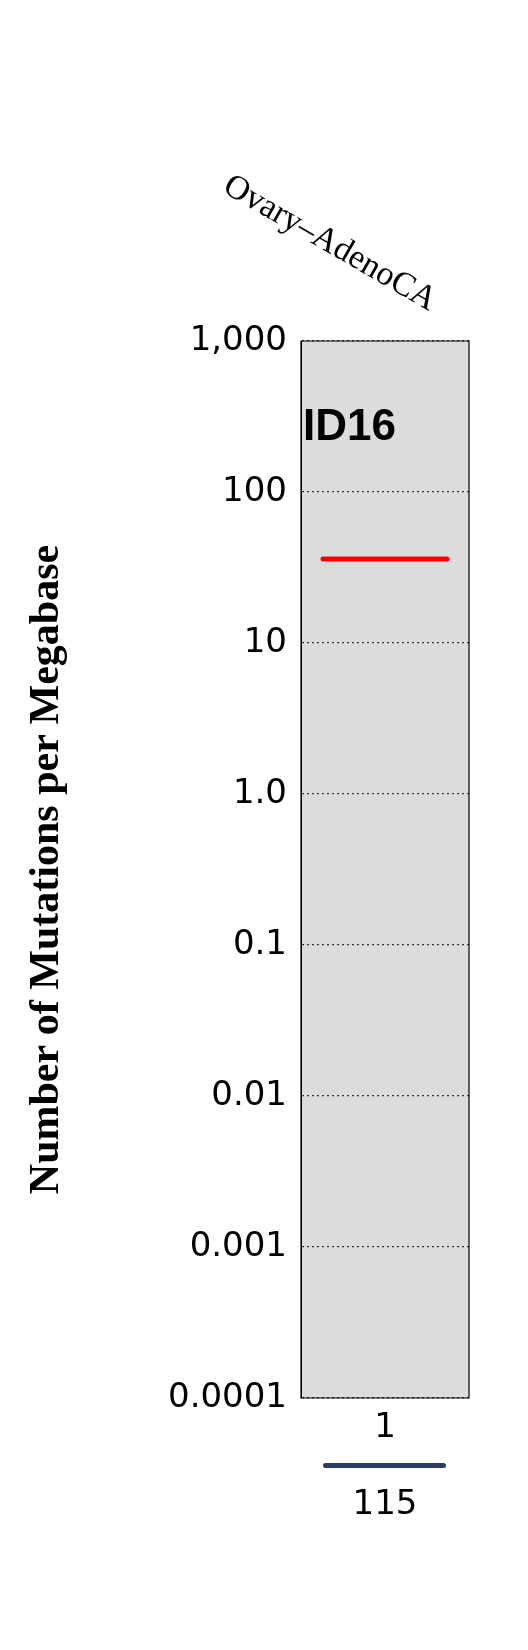 Image resolution: width=528 pixels, height=1650 pixels. Describe the element at coordinates (238, 337) in the screenshot. I see `y-tick-label: 1,000` at that location.